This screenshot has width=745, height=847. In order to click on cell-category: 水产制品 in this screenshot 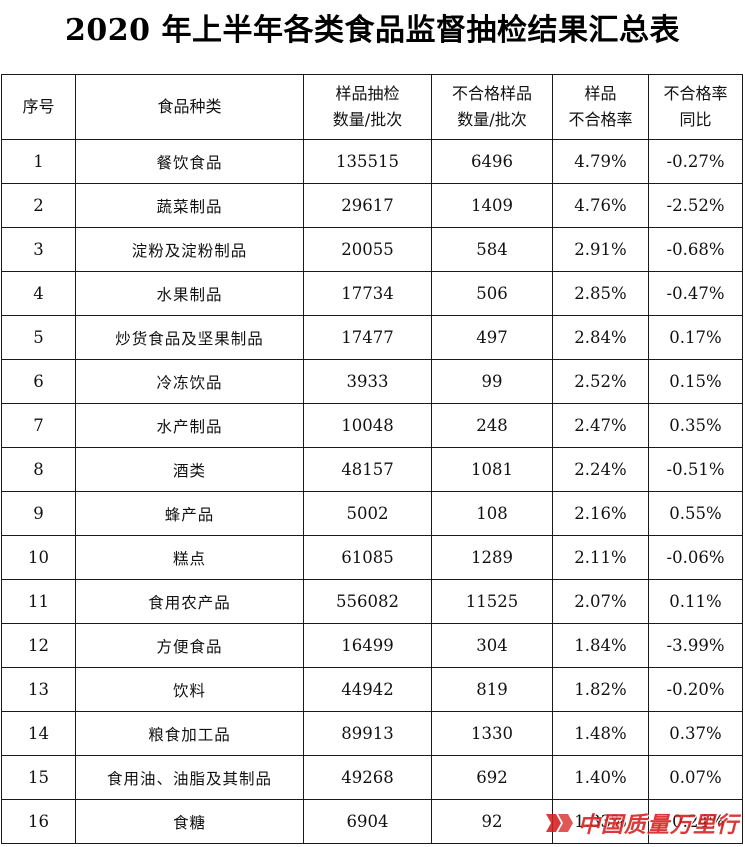, I will do `click(189, 425)`.